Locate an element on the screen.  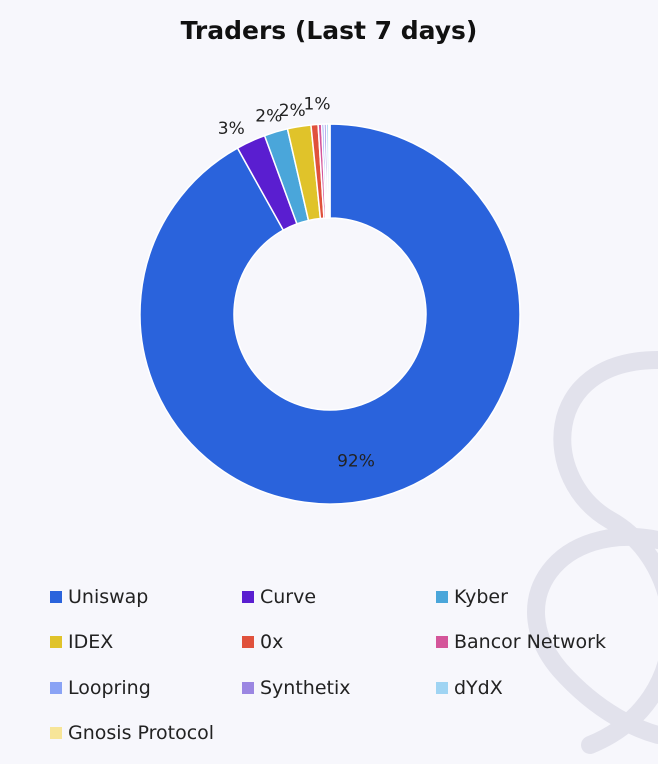
legend-item-curve: Curve is located at coordinates (279, 597).